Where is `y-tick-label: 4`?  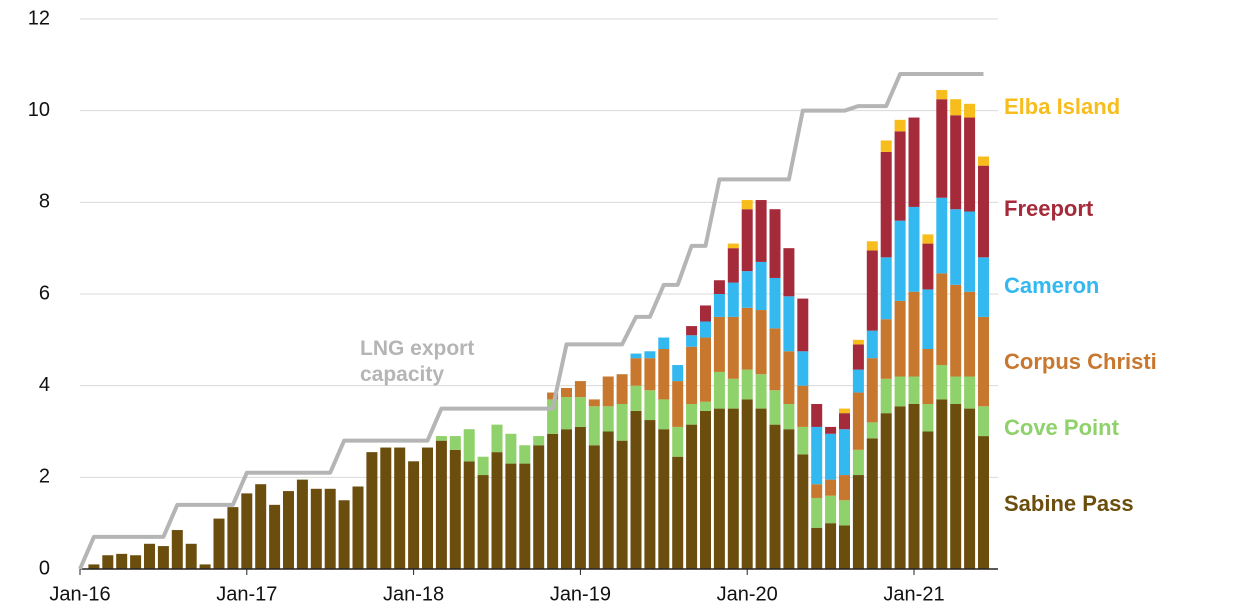
y-tick-label: 4 is located at coordinates (44, 385).